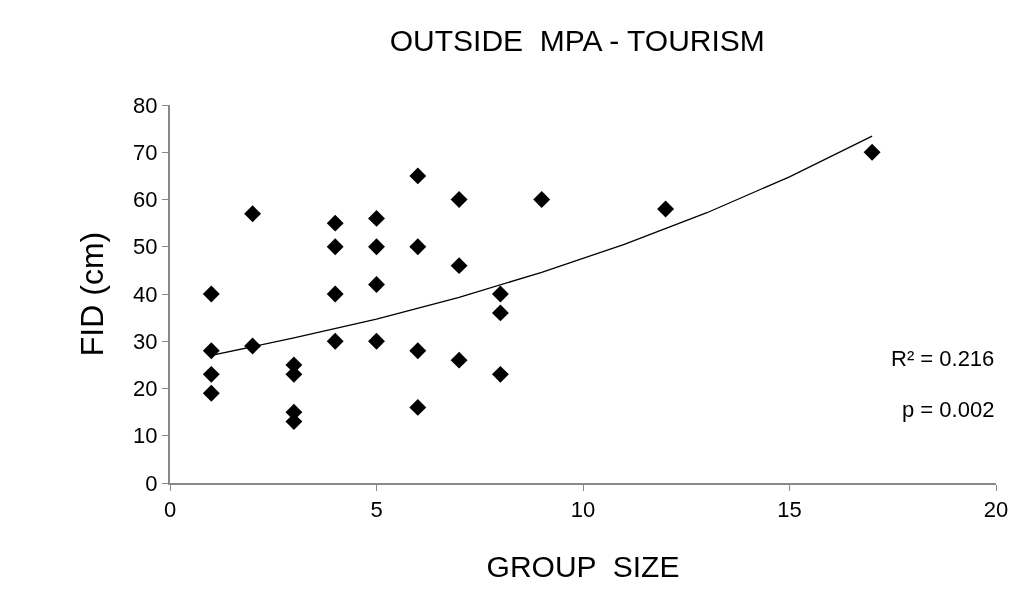 This screenshot has width=1020, height=608. Describe the element at coordinates (145, 341) in the screenshot. I see `y-tick-label: 30` at that location.